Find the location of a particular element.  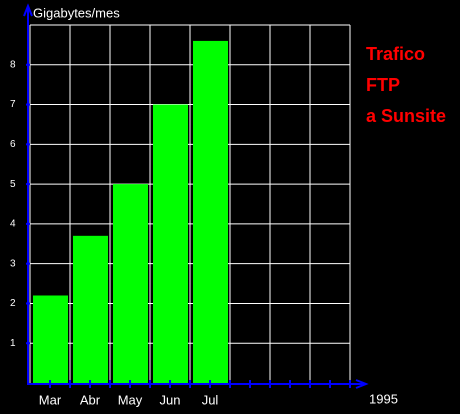

y-tick-label: 8 is located at coordinates (13, 64).